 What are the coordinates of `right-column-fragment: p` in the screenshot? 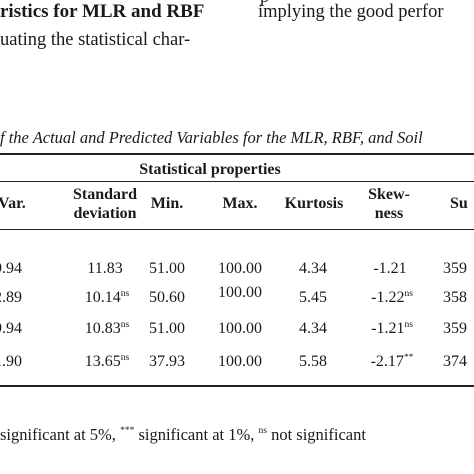 It's located at (264, 4).